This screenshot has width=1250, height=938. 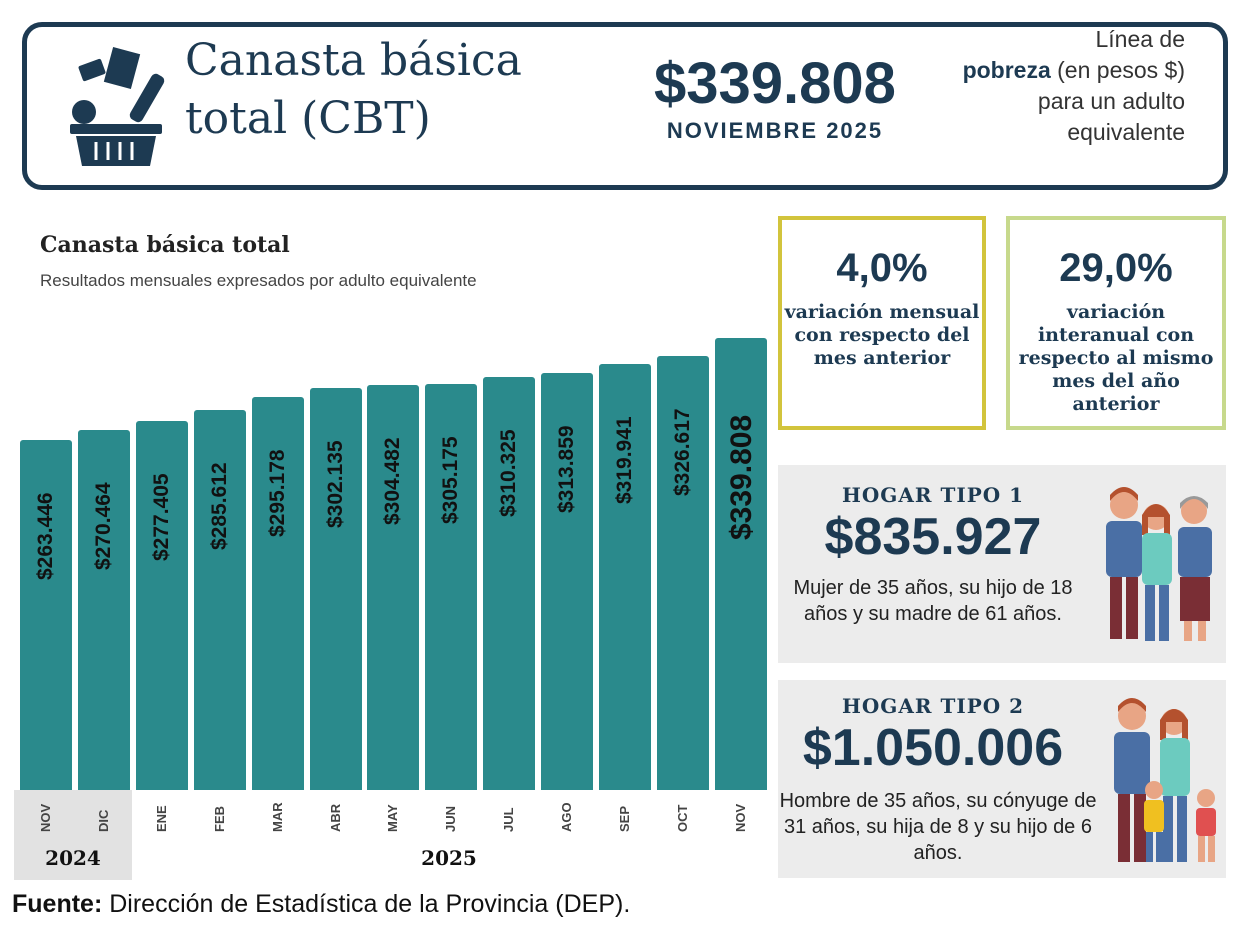 I want to click on stat-value: 4,0%, so click(x=882, y=268).